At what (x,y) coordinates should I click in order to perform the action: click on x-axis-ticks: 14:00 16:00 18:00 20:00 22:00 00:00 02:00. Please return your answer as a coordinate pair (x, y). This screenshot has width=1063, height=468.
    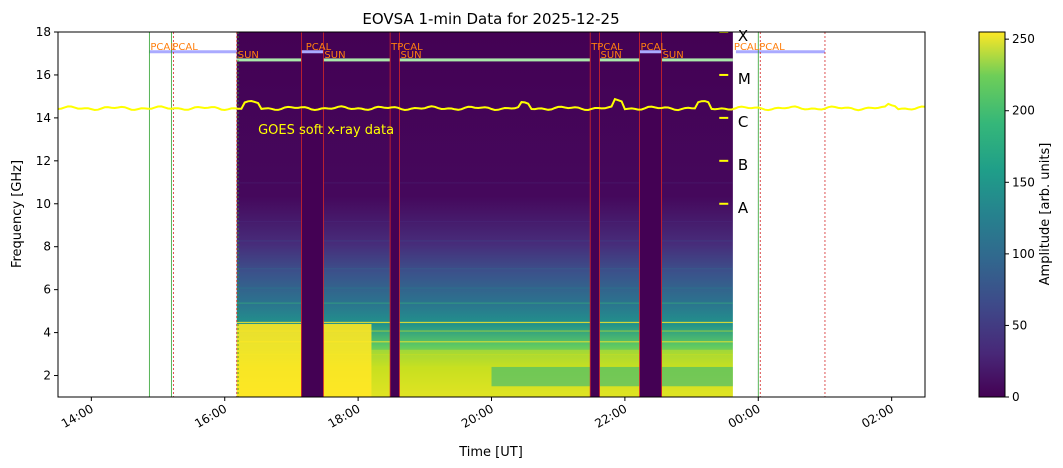
    Looking at the image, I should click on (477, 414).